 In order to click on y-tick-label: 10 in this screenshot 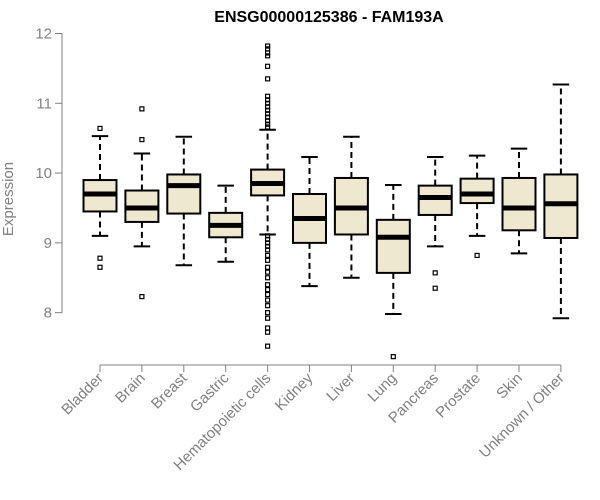, I will do `click(43, 173)`.